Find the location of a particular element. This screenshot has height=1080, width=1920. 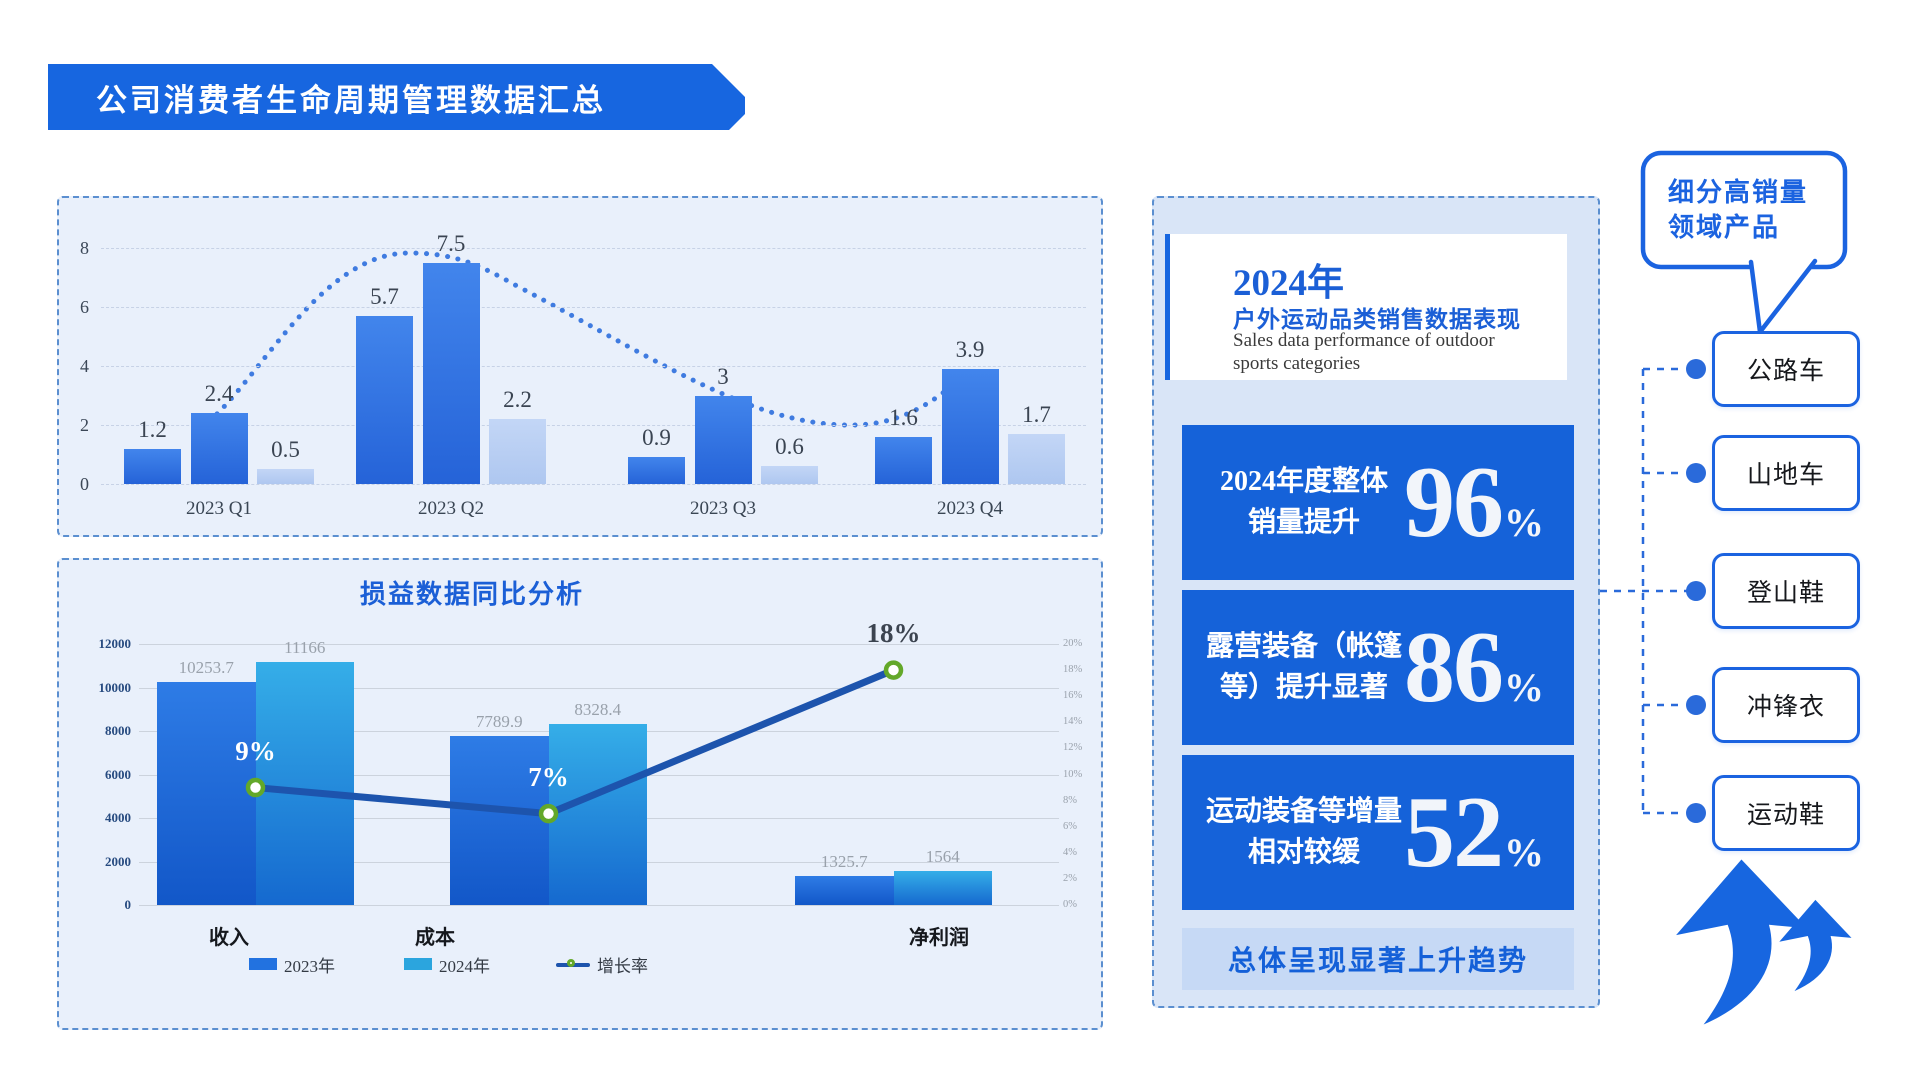

bar-2023Q3-s2 is located at coordinates (723, 439).